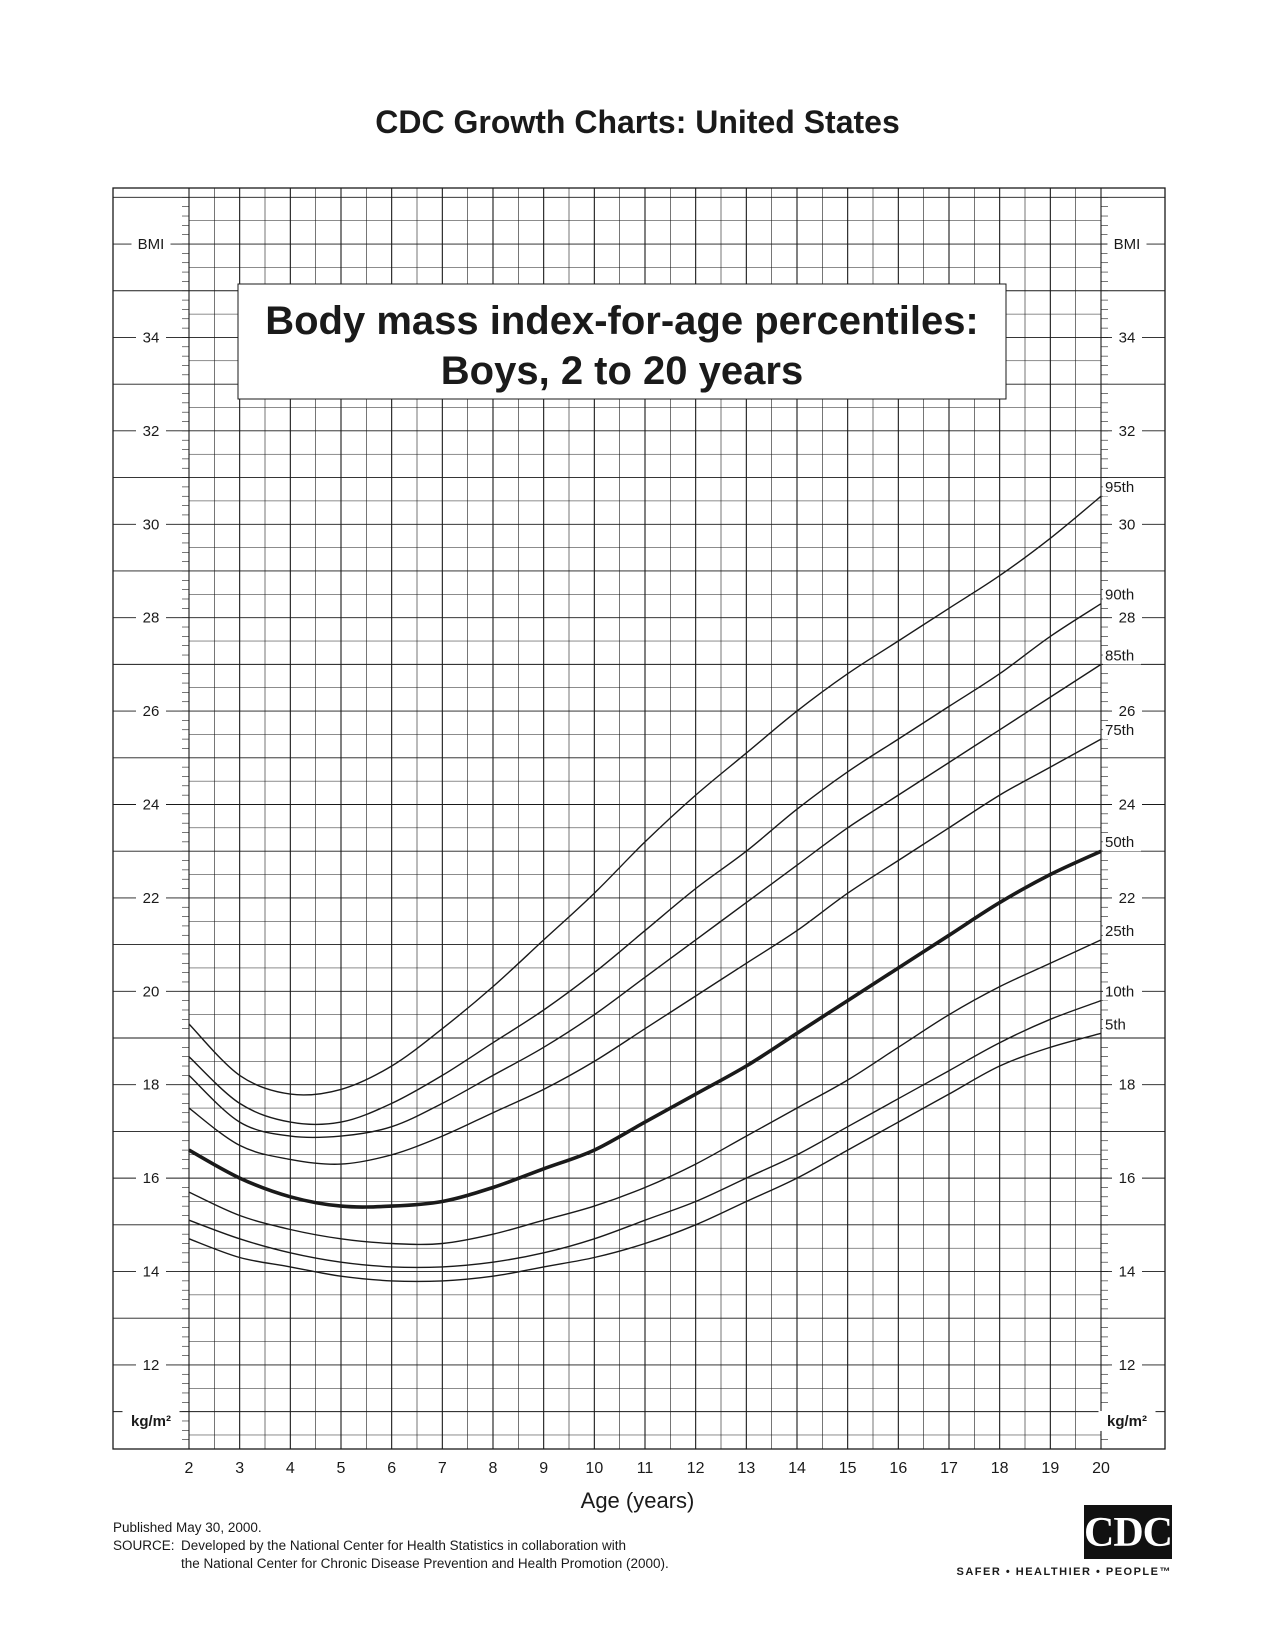  I want to click on y-axis-label-top-left: BMI, so click(151, 244).